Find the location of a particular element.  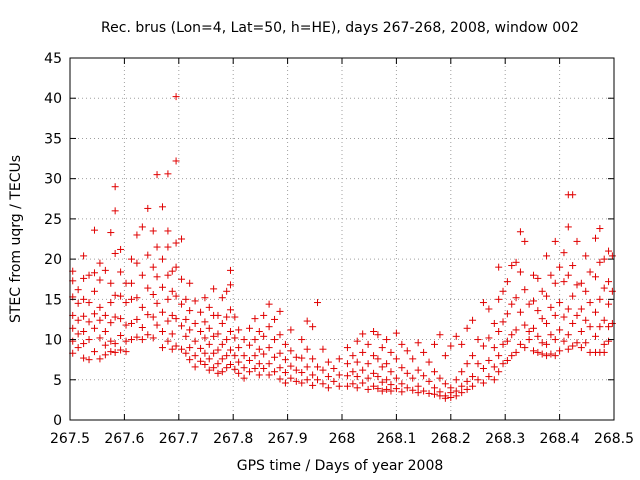

x-tick-label: 268.1 is located at coordinates (396, 439).